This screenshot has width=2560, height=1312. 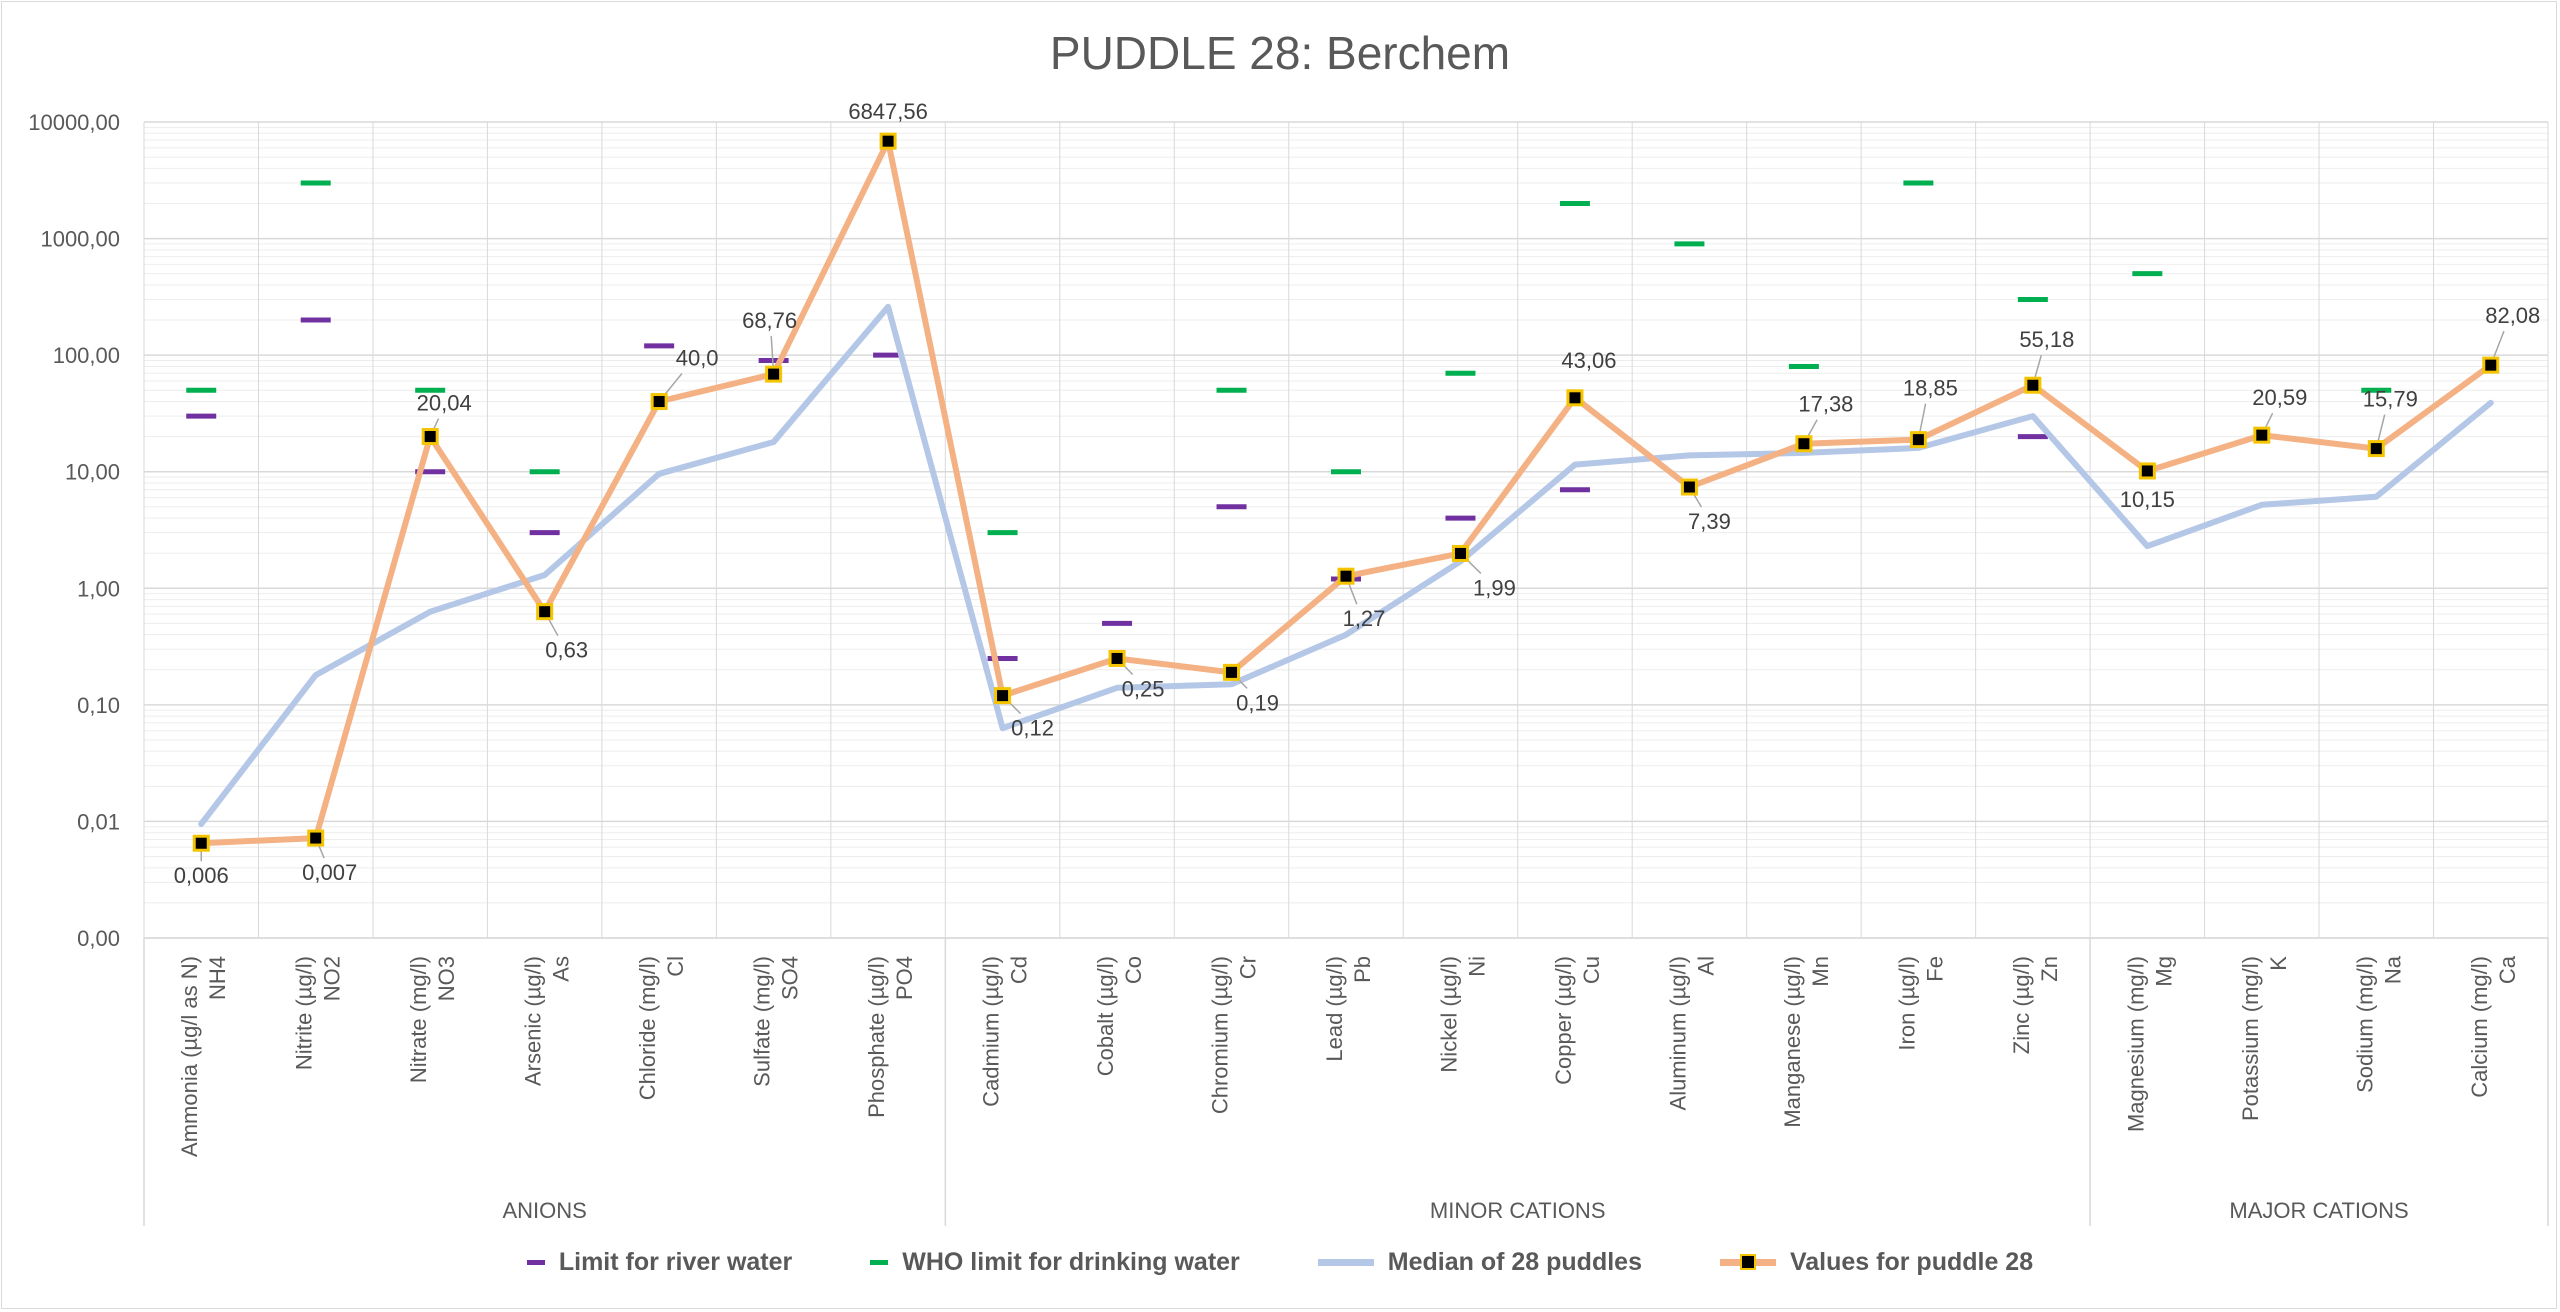 I want to click on legend-label-who-limit: WHO limit for drinking water, so click(x=1071, y=1262).